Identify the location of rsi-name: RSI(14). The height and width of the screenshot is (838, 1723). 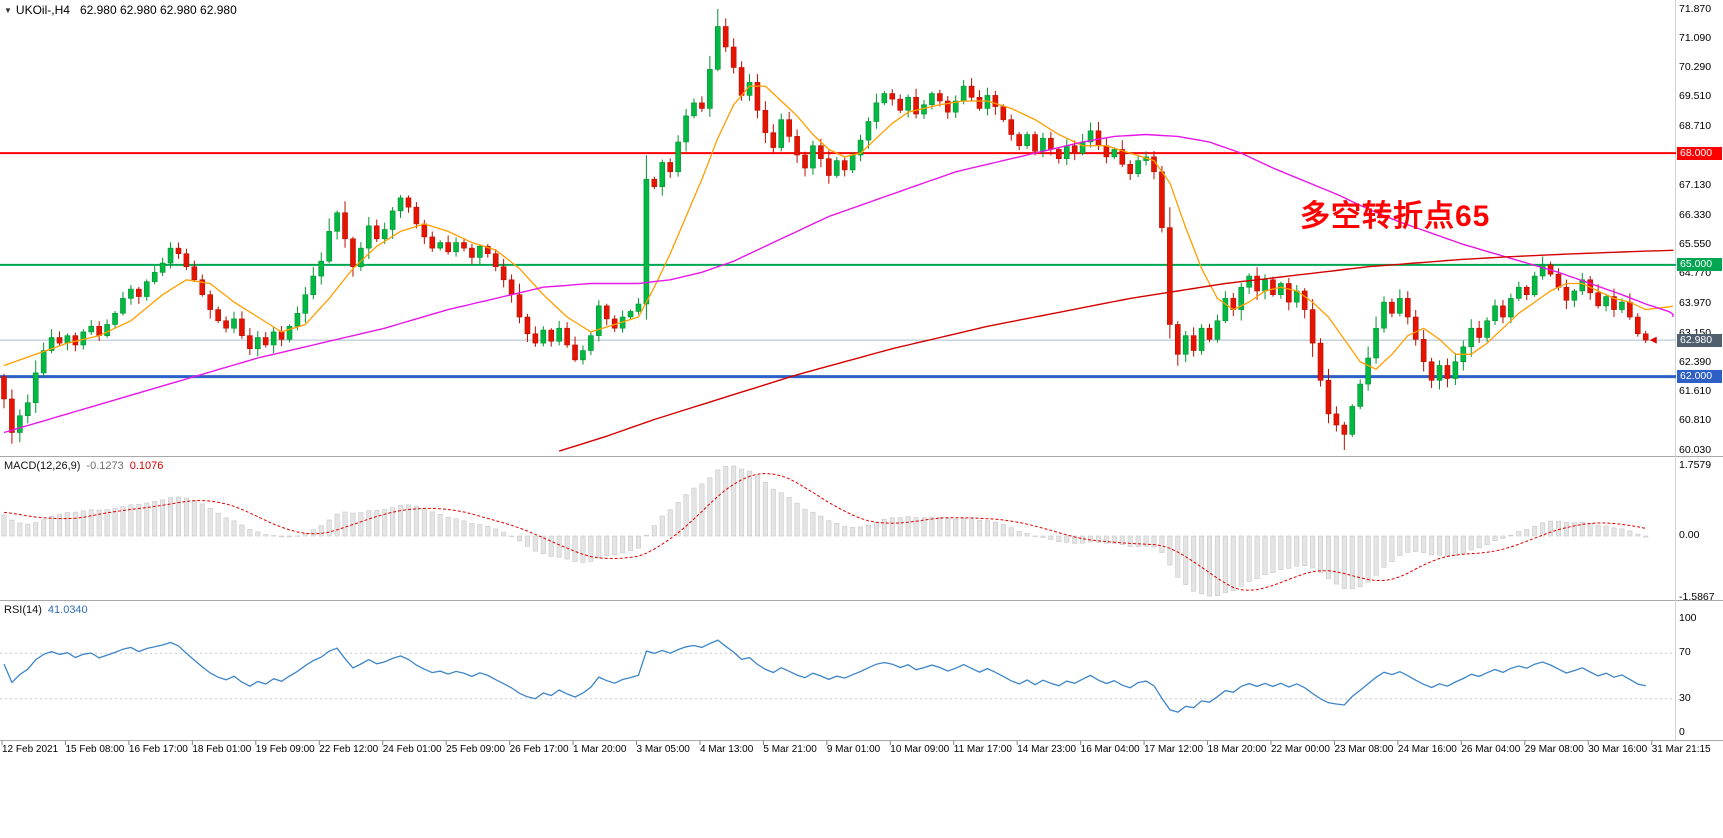
(23, 610).